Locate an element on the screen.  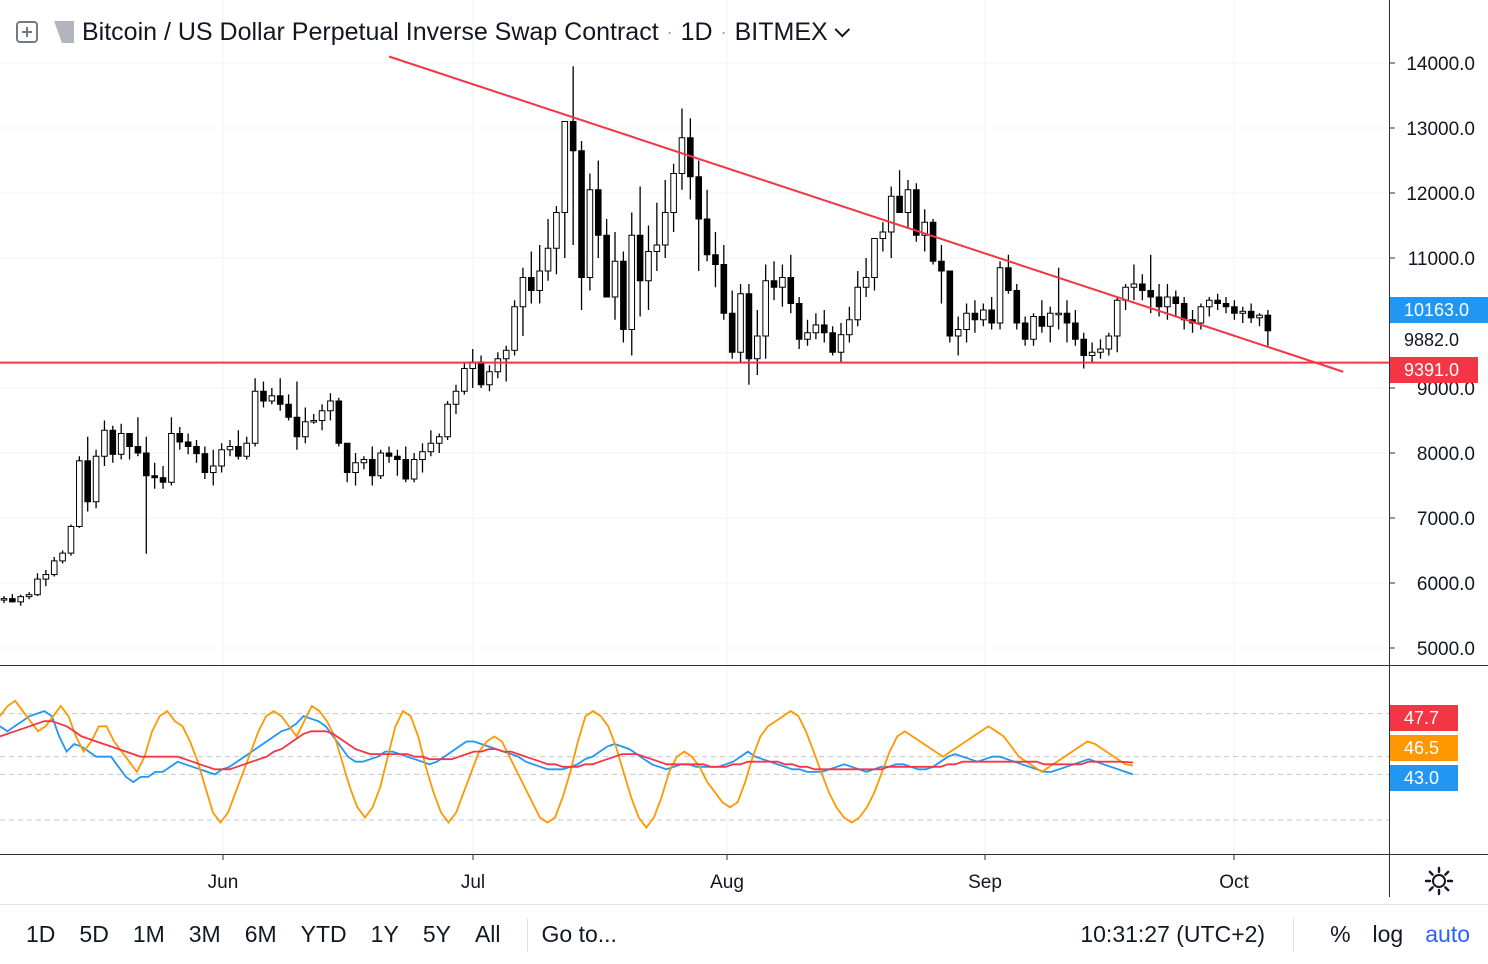
expand-icon is located at coordinates (27, 32).